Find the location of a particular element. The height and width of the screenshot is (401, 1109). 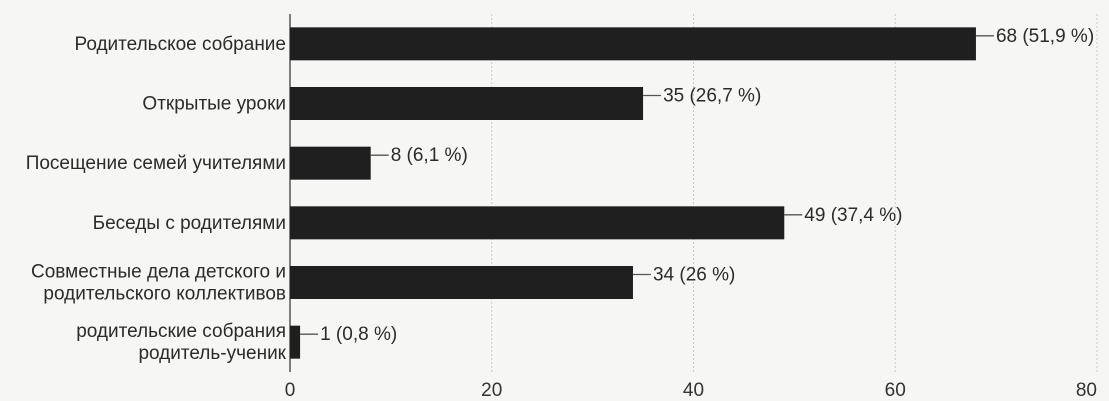

category-label: Совместные дела детского и is located at coordinates (158, 272).